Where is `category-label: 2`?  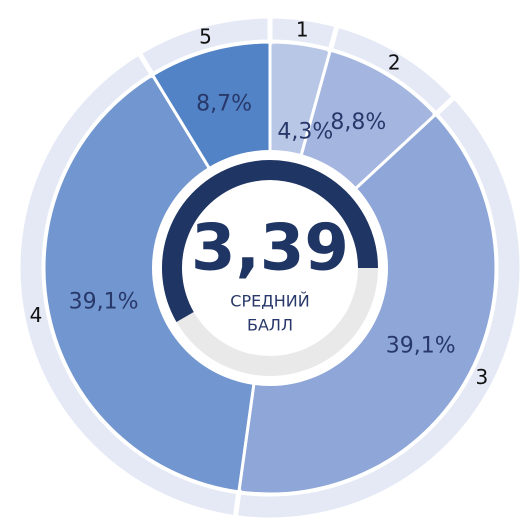
category-label: 2 is located at coordinates (394, 62).